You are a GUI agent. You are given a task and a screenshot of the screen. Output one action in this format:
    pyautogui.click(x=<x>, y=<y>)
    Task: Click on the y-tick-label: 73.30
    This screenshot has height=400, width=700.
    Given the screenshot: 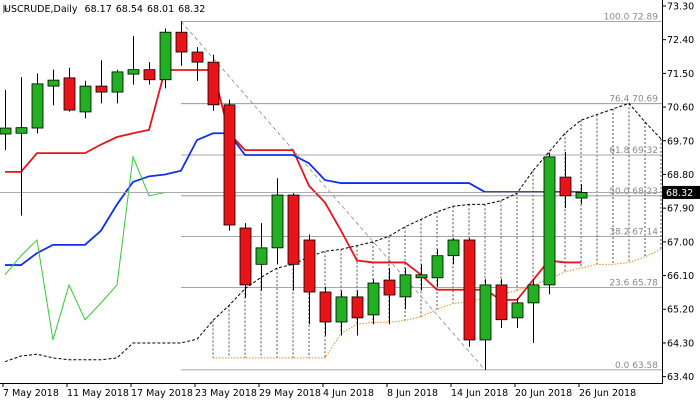 What is the action you would take?
    pyautogui.click(x=680, y=6)
    